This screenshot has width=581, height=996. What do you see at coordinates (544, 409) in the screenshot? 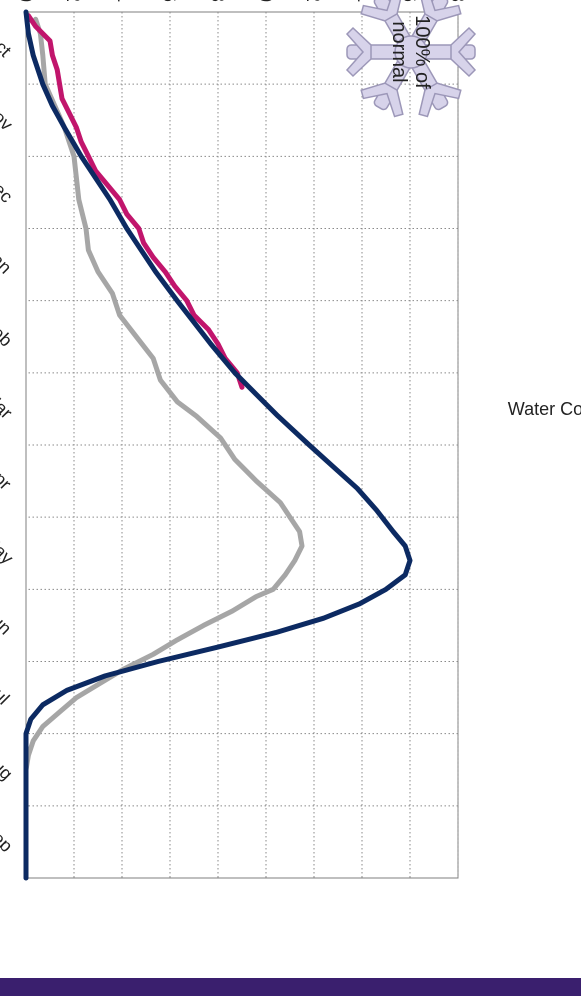
I see `y-axis-title: Water Content (in)` at bounding box center [544, 409].